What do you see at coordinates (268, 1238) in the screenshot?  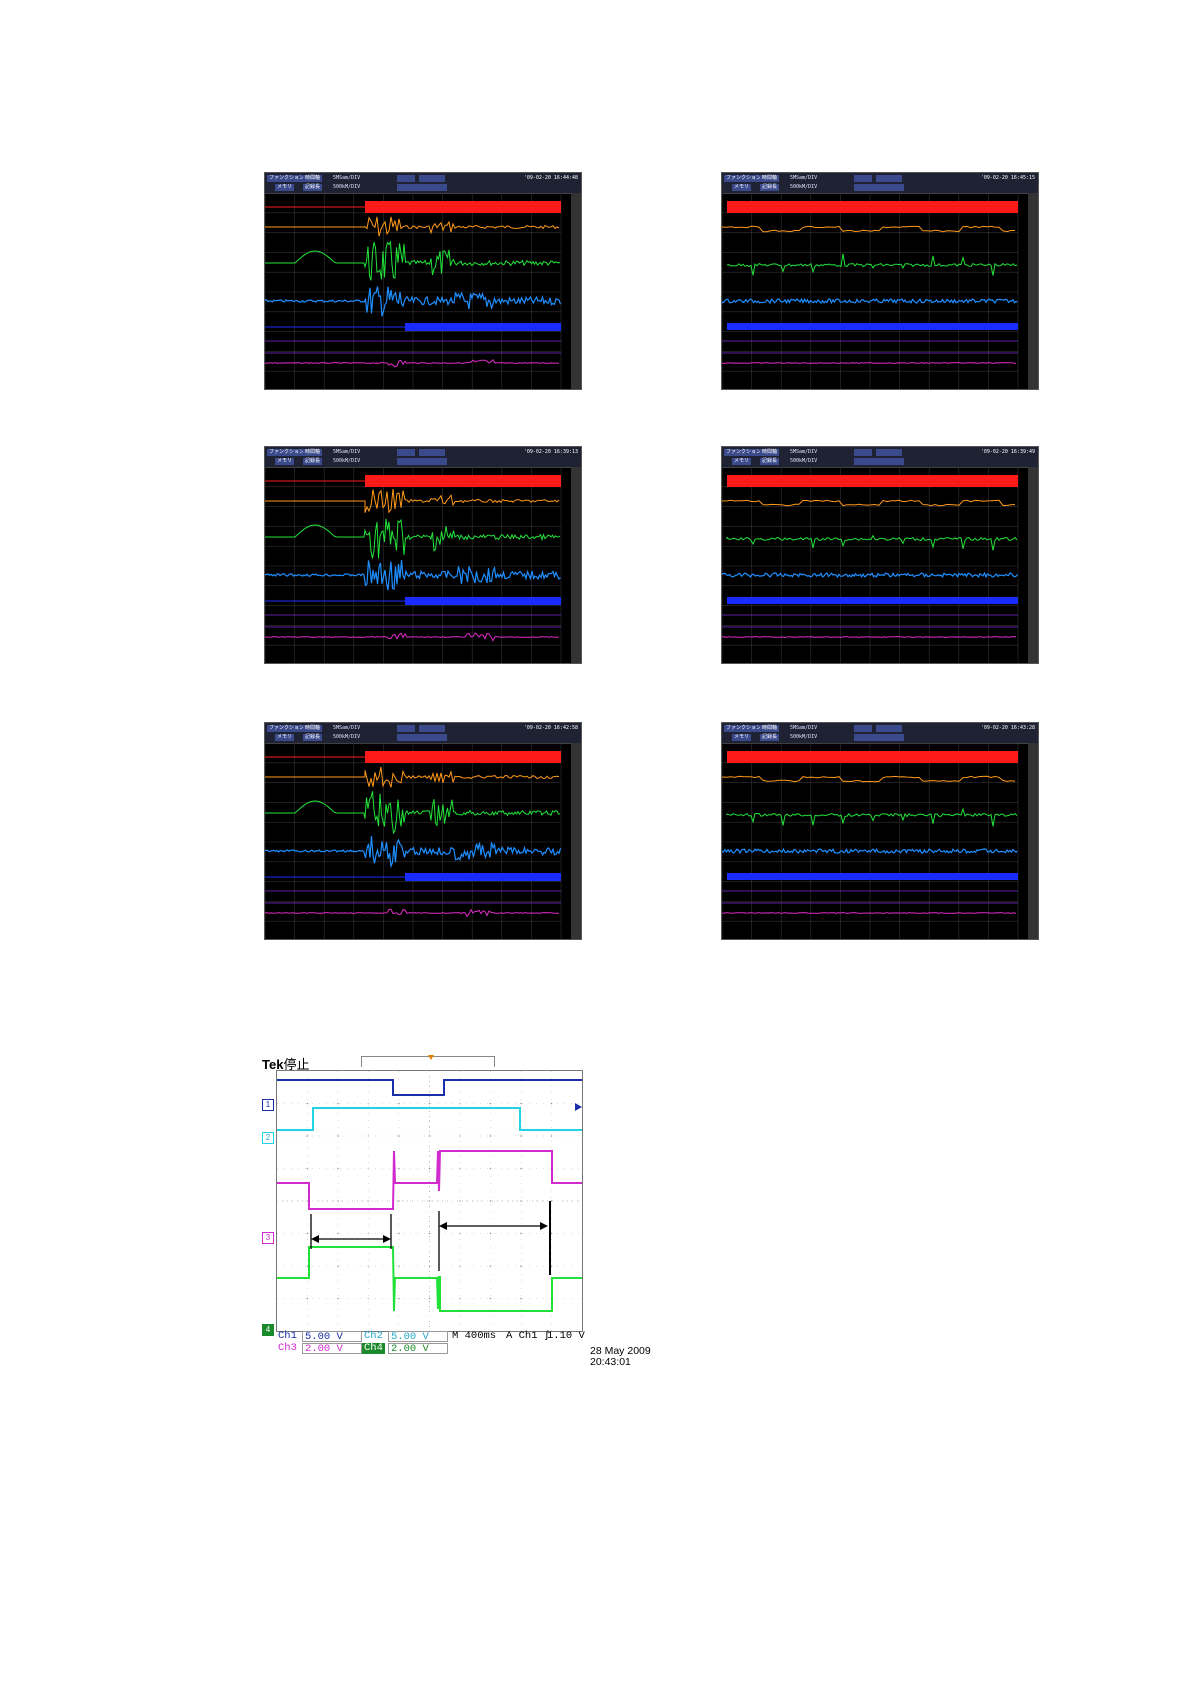 I see `ch3-marker: 3` at bounding box center [268, 1238].